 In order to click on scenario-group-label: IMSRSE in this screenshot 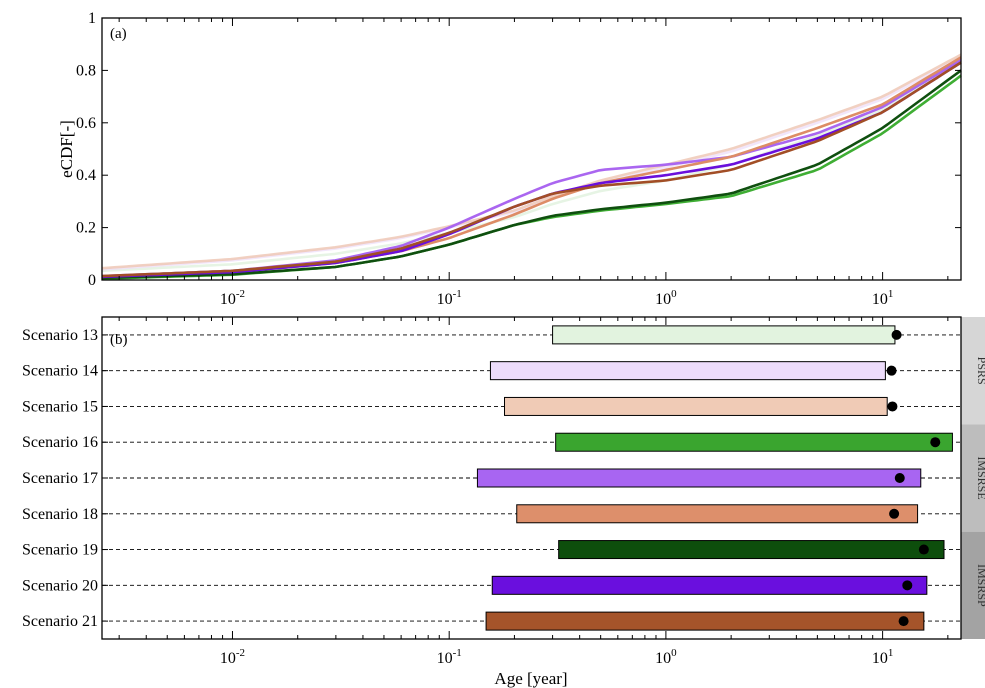, I will do `click(980, 477)`.